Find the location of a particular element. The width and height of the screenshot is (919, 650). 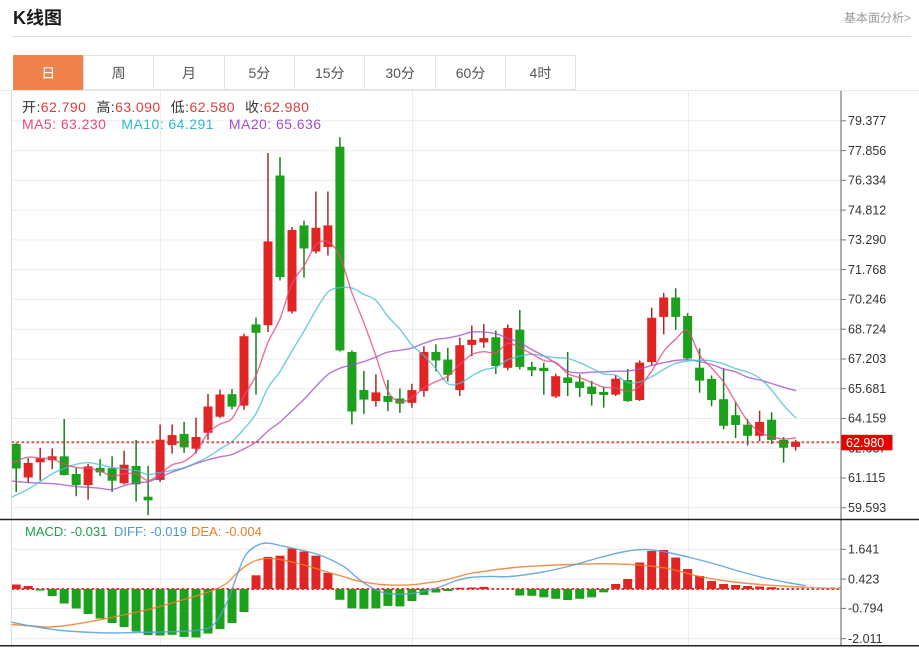

svg-text: 70.246 is located at coordinates (867, 300).